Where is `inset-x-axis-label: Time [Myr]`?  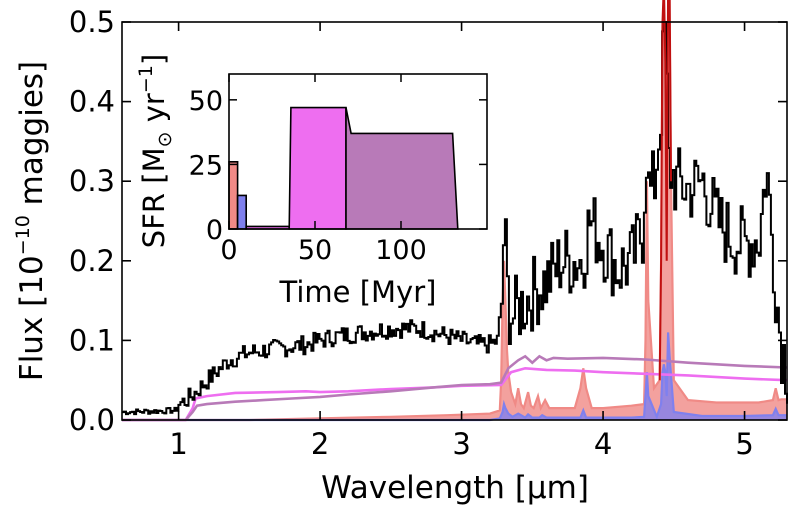 inset-x-axis-label: Time [Myr] is located at coordinates (358, 292).